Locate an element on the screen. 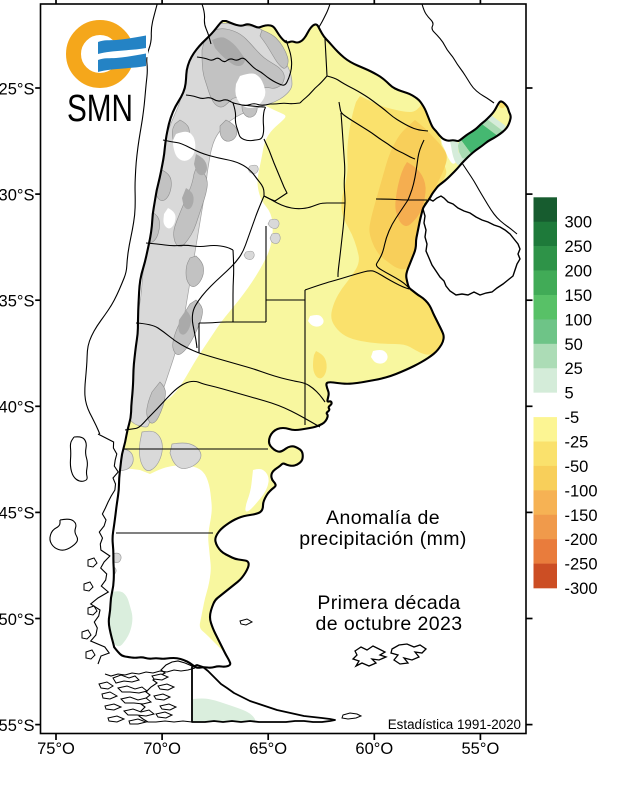 The image size is (642, 809). svg-text: 65°O is located at coordinates (268, 749).